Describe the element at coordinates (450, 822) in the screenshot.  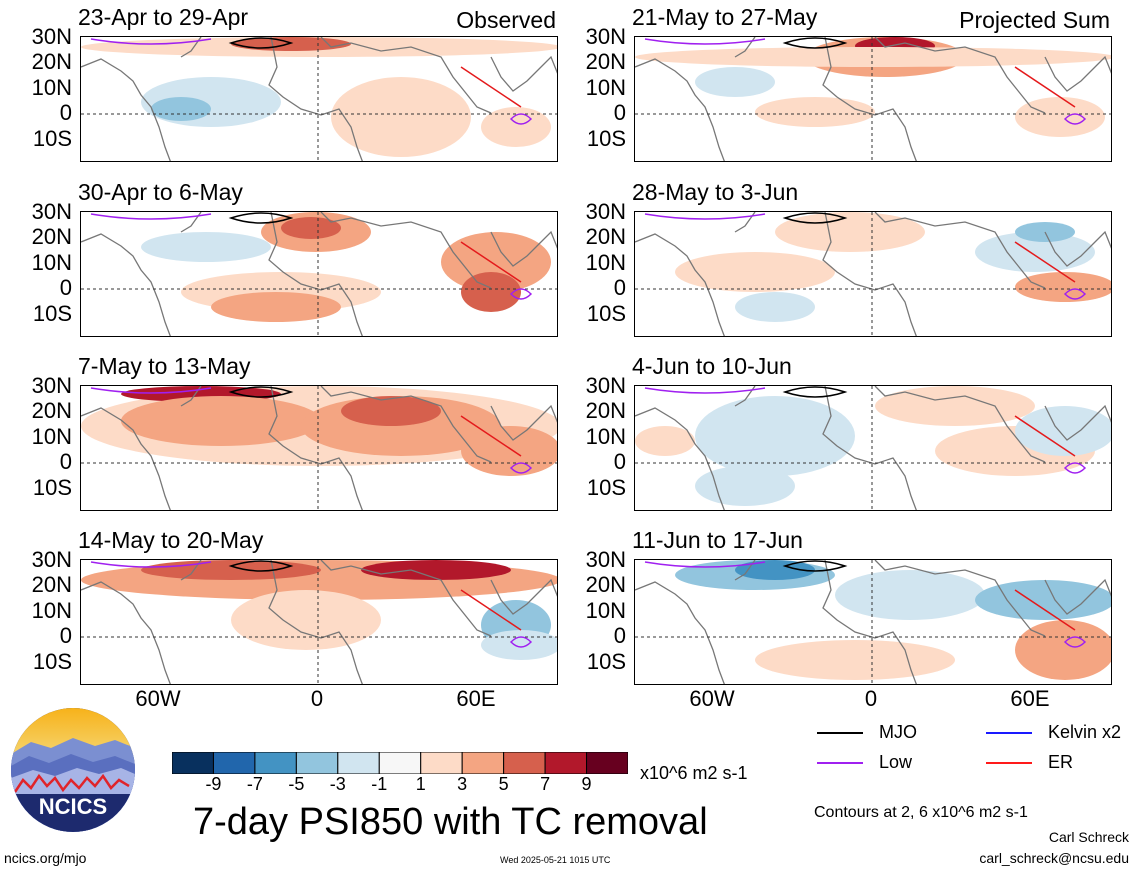
I see `main-title: 7-day PSI850 with TC removal` at that location.